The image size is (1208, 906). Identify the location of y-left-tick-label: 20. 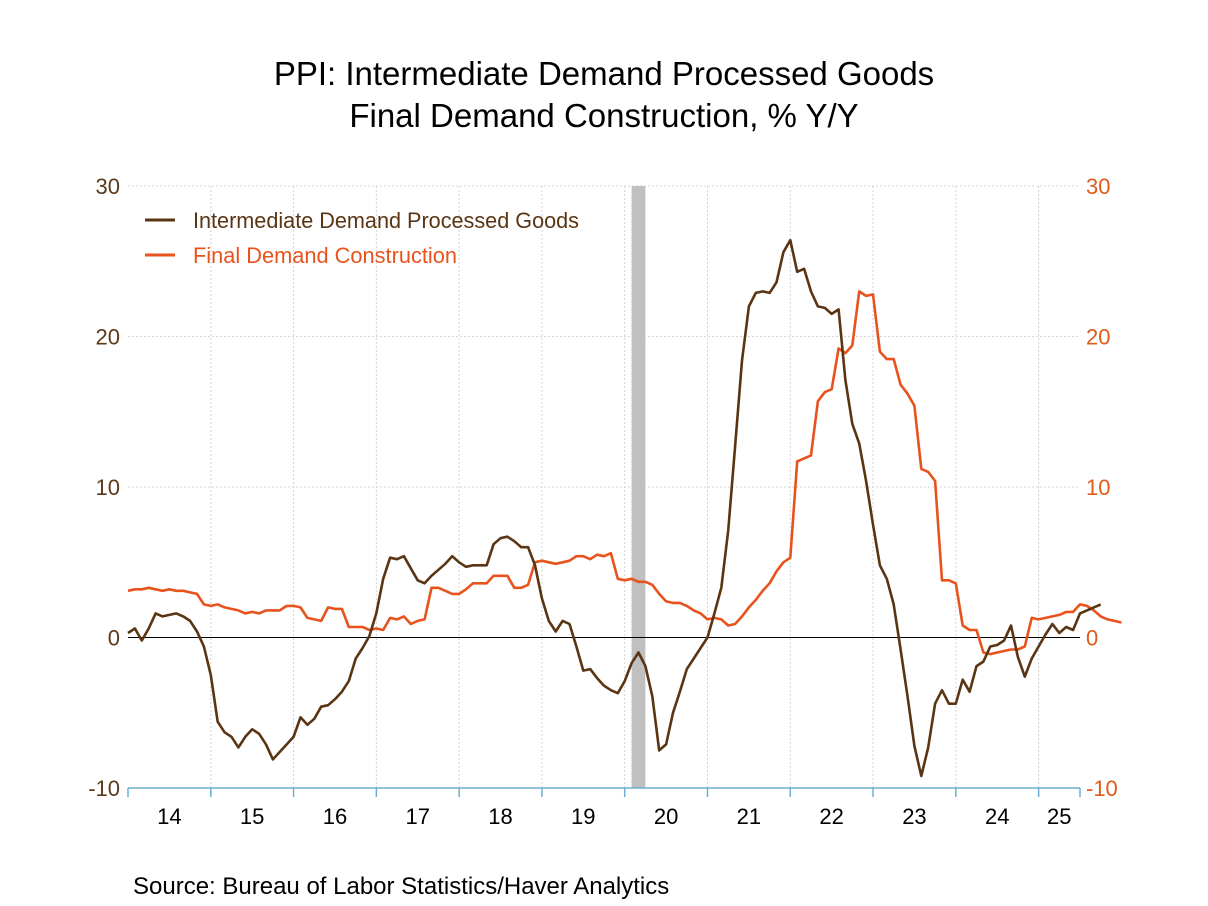
(108, 337).